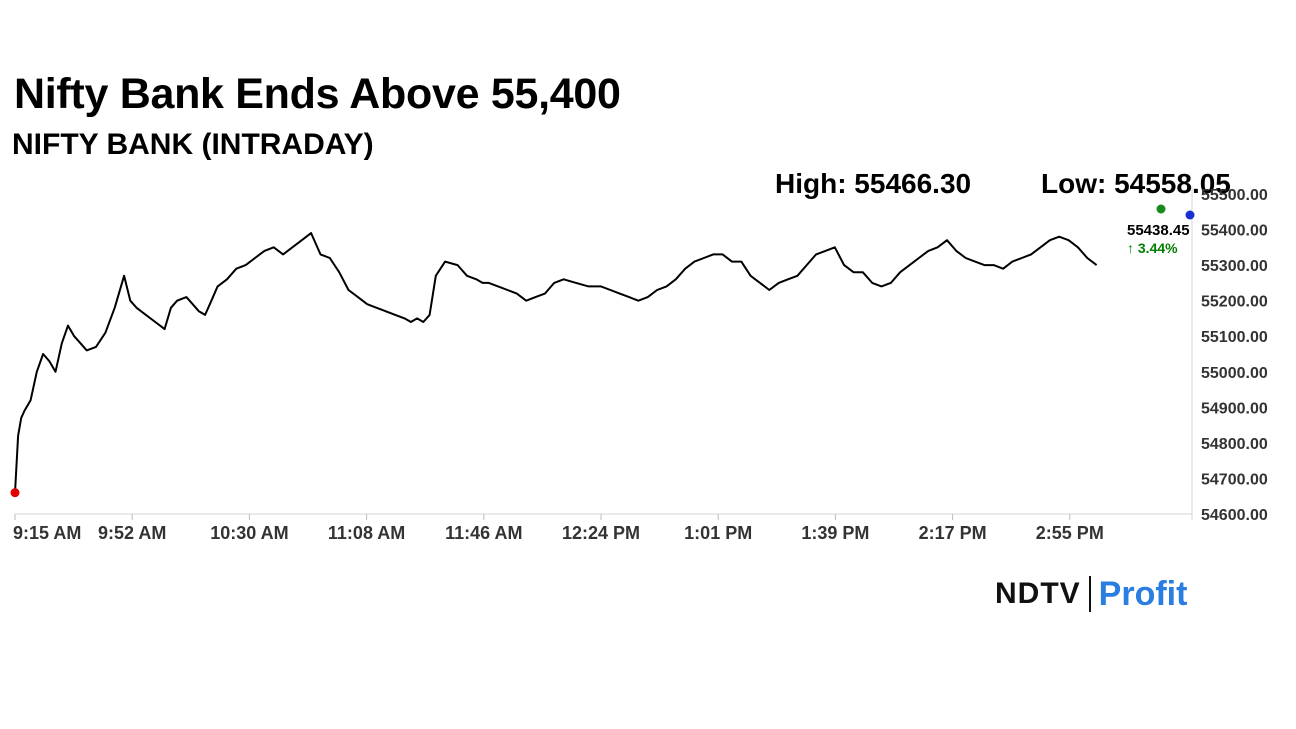 This screenshot has width=1296, height=729. What do you see at coordinates (718, 533) in the screenshot?
I see `x-tick-label: 1:01 PM` at bounding box center [718, 533].